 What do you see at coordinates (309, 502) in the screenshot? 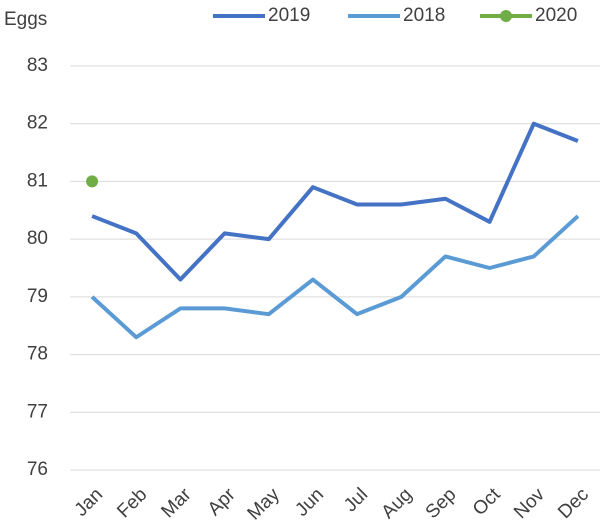
I see `x-tick-label: Jun` at bounding box center [309, 502].